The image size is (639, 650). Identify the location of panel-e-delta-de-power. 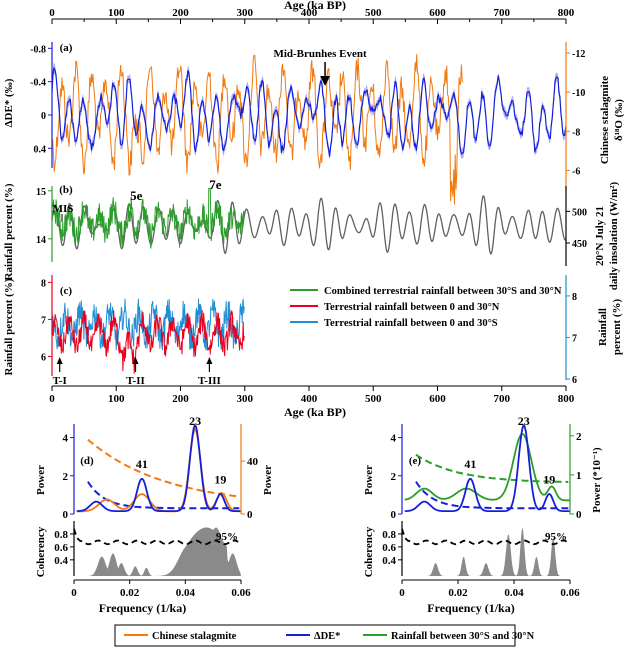
(487, 468).